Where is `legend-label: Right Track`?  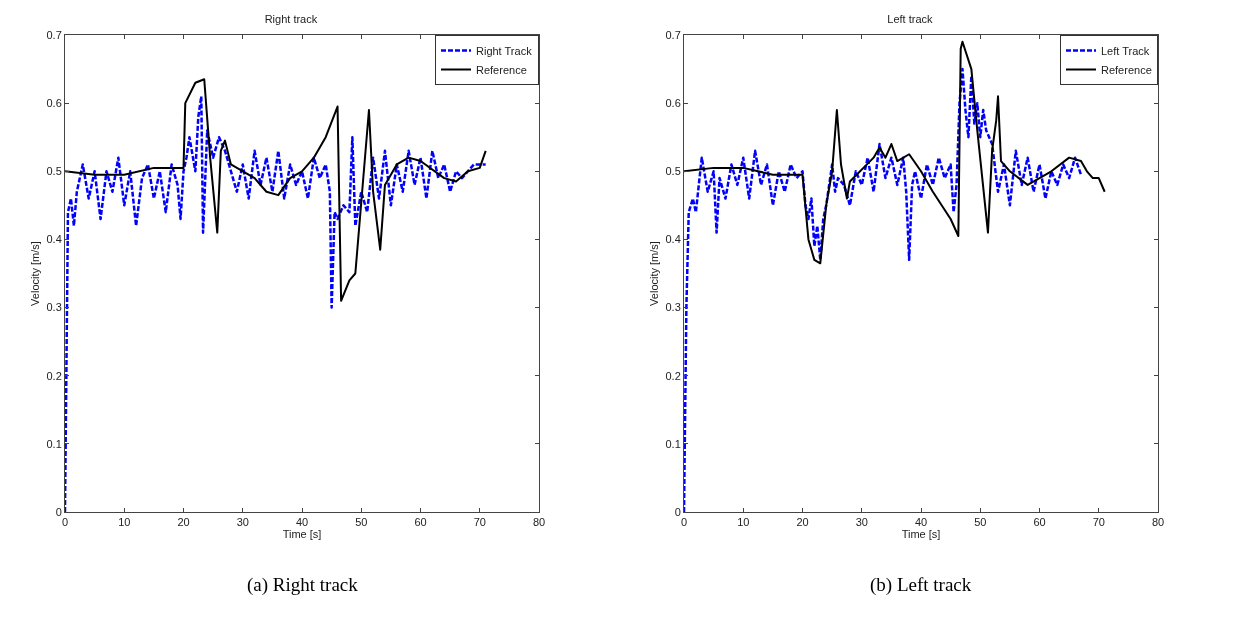 legend-label: Right Track is located at coordinates (504, 50).